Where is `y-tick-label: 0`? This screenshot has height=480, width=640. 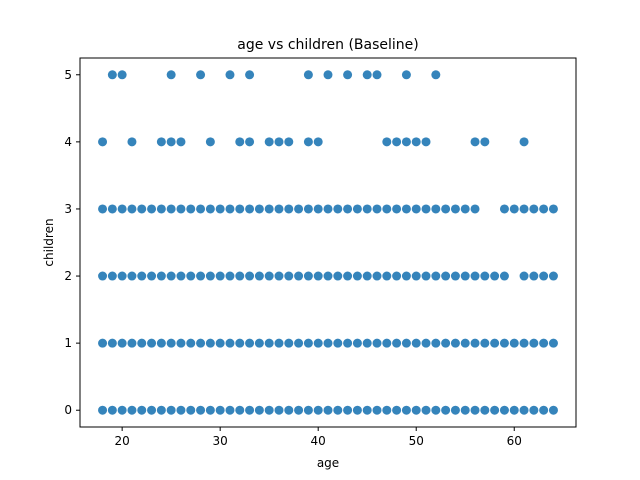
y-tick-label: 0 is located at coordinates (68, 410).